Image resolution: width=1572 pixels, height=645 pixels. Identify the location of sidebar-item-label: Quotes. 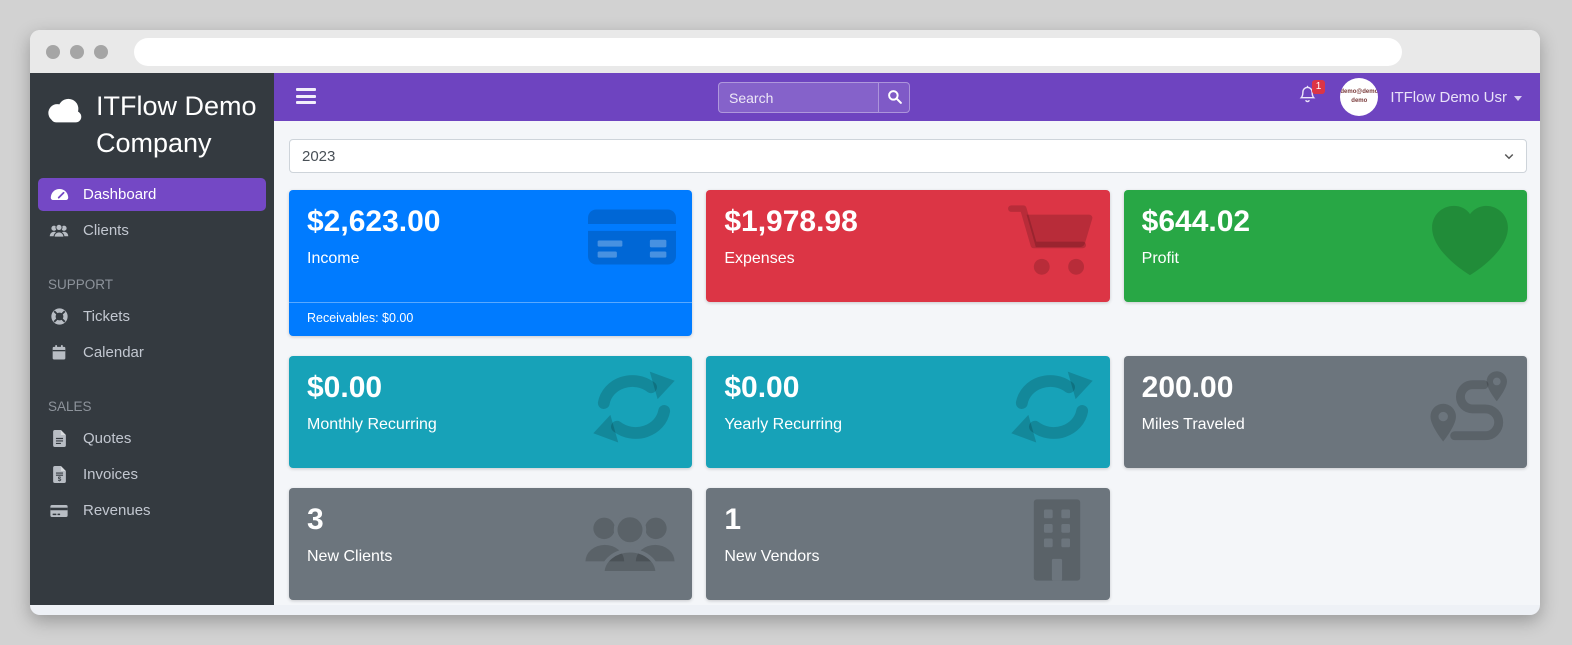
(107, 438).